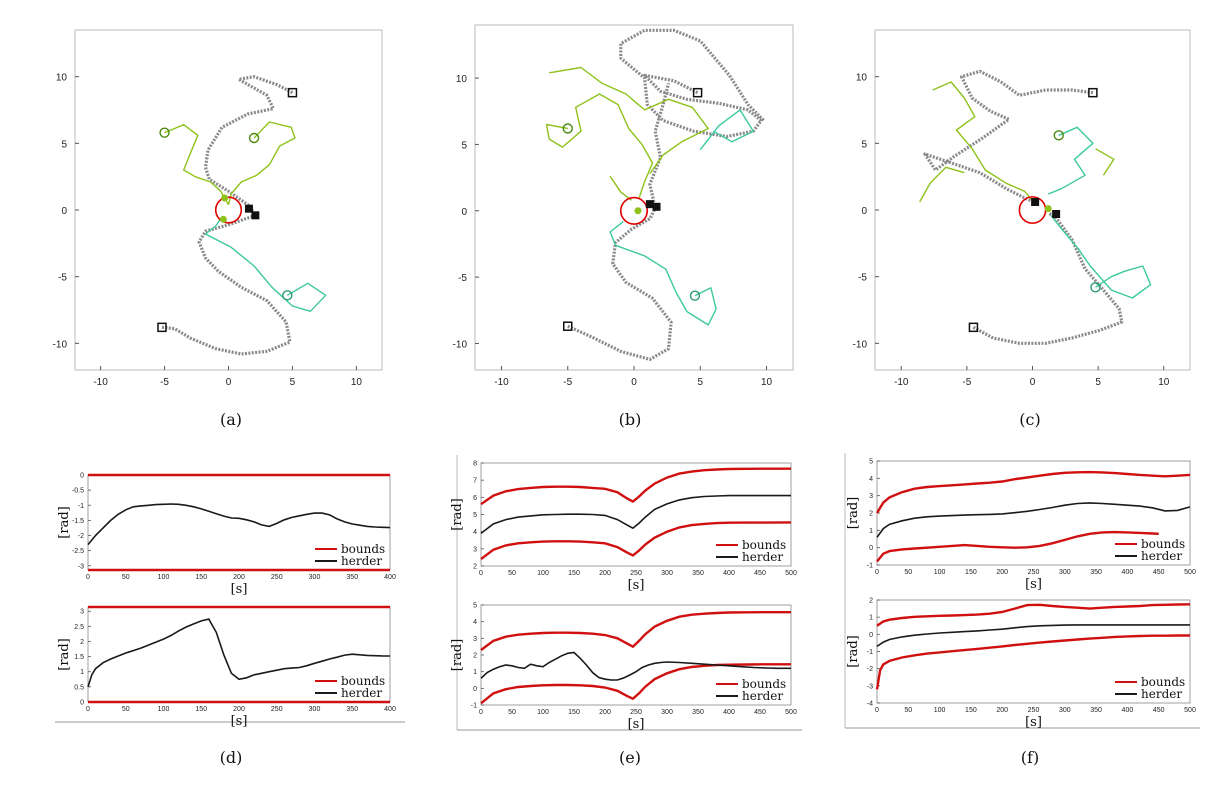  Describe the element at coordinates (1065, 572) in the screenshot. I see `x-tick-label: 300` at that location.